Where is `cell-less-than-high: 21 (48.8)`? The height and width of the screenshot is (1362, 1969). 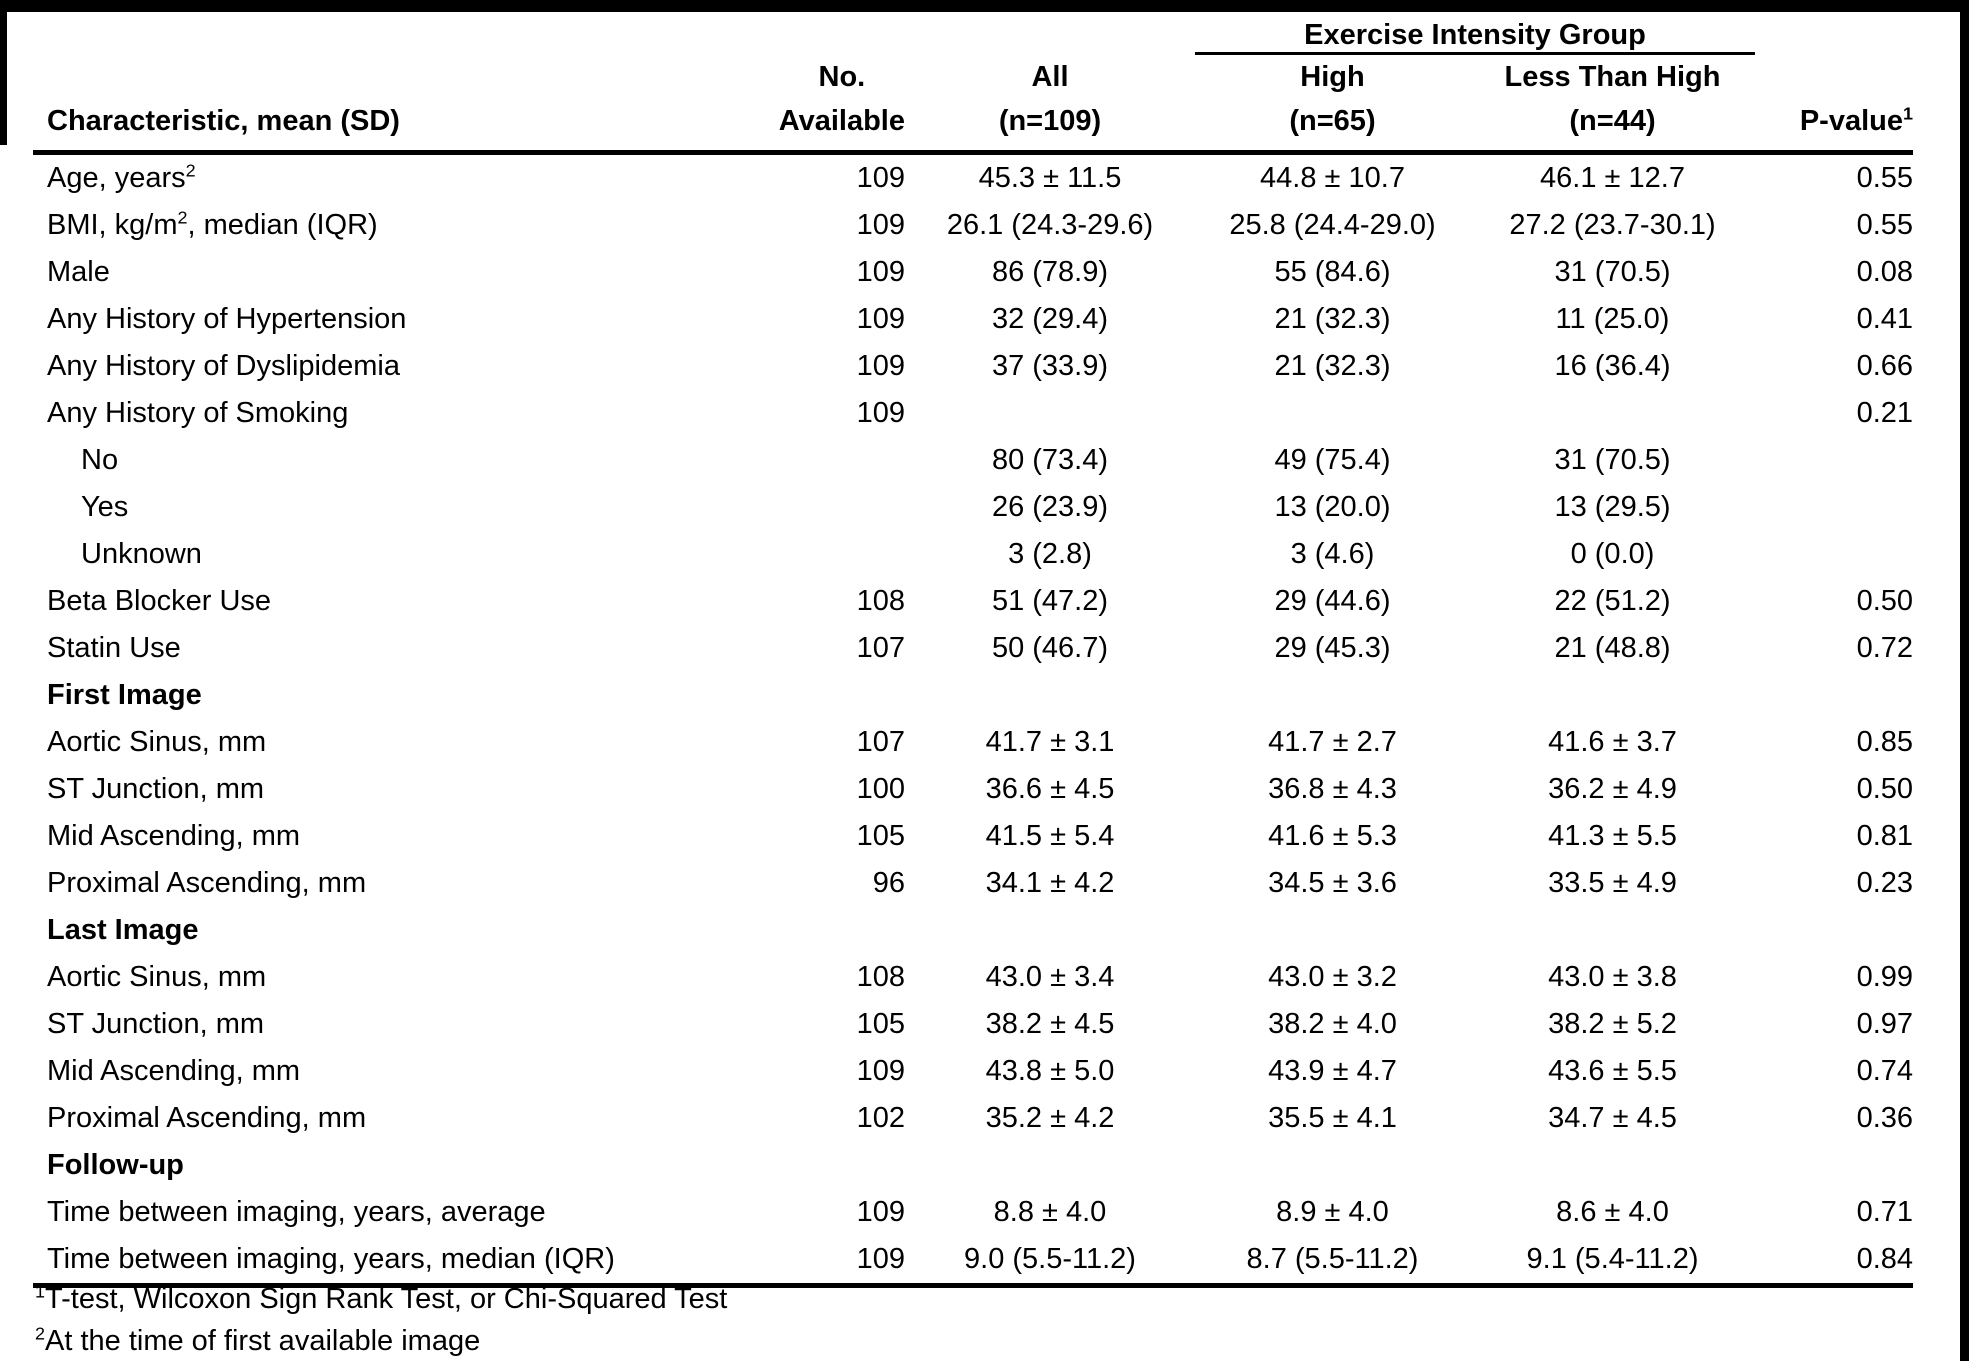
cell-less-than-high: 21 (48.8) is located at coordinates (1612, 648).